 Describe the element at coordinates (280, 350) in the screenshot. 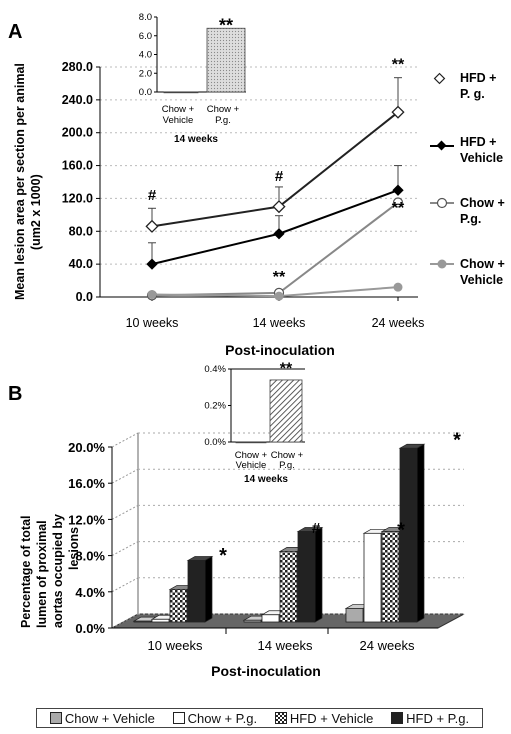

I see `x-axis-label-a: Post-inoculation` at that location.